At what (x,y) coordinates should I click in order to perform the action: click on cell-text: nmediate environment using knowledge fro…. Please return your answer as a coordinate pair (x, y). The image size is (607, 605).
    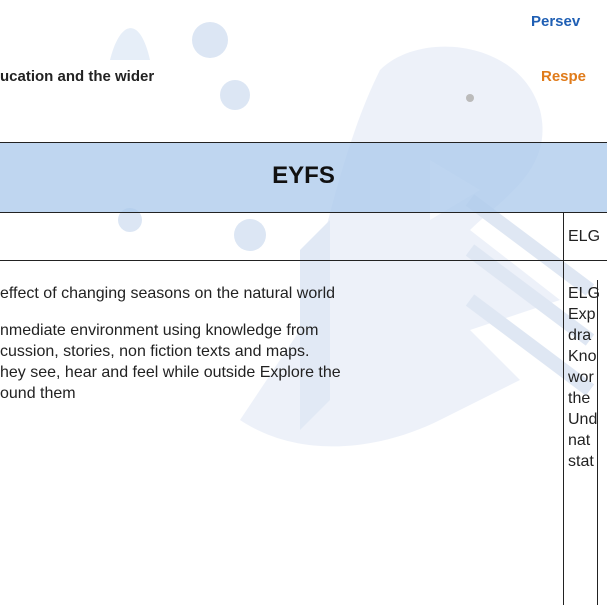
    Looking at the image, I should click on (159, 330).